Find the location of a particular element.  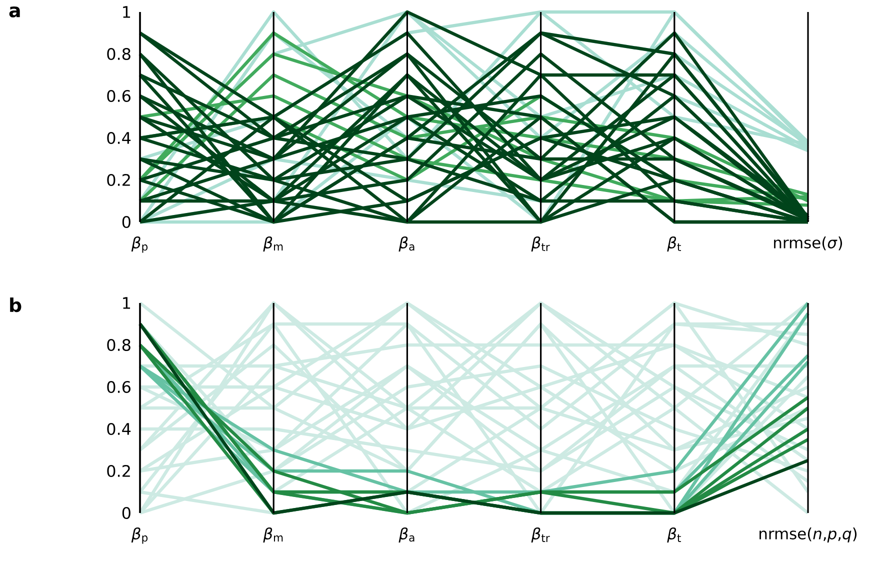

x-tick-label: nrmse(n,p,q) is located at coordinates (808, 535).